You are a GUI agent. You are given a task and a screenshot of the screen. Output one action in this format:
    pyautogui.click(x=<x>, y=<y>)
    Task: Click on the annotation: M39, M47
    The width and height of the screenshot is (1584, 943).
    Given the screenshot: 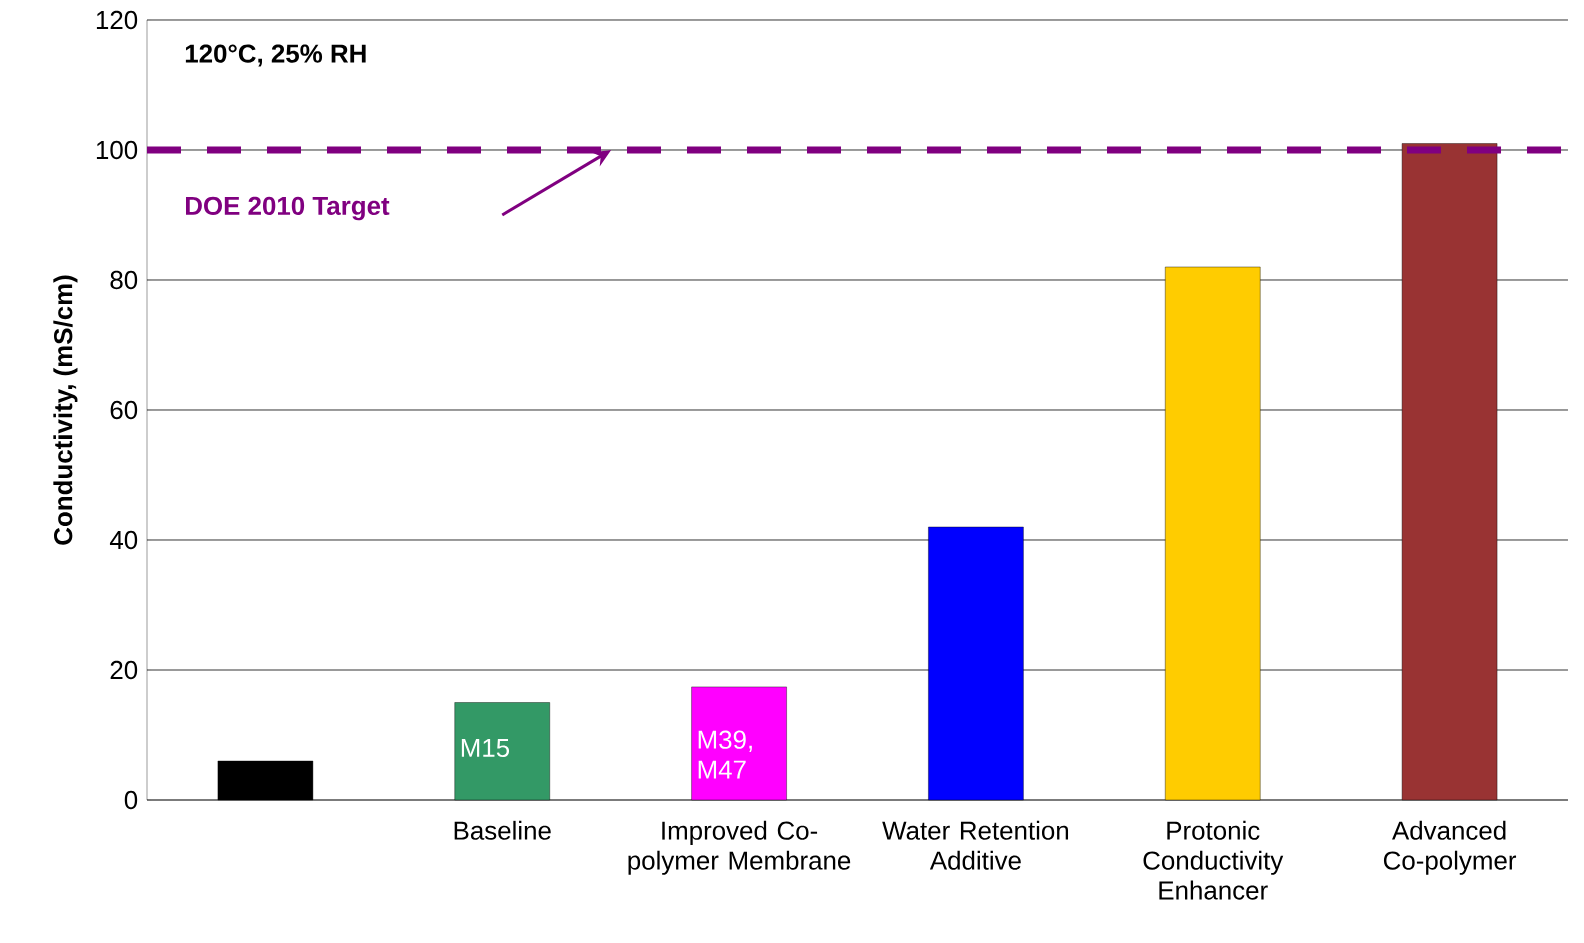 What is the action you would take?
    pyautogui.click(x=725, y=754)
    